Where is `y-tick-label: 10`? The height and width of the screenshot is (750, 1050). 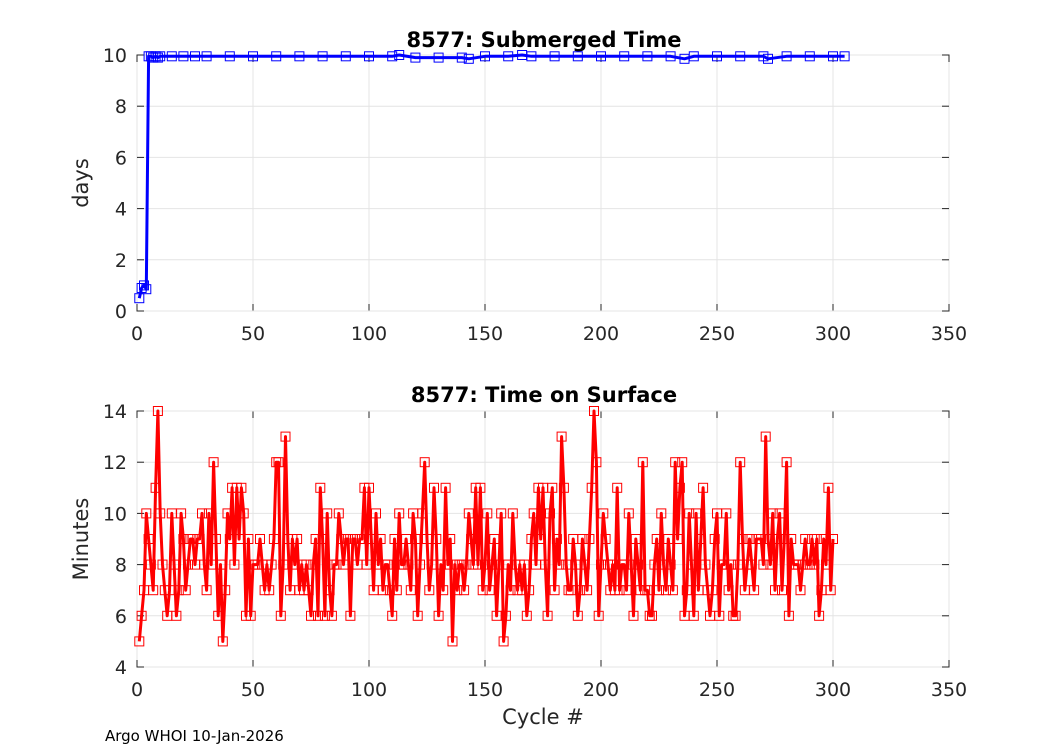 y-tick-label: 10 is located at coordinates (115, 56).